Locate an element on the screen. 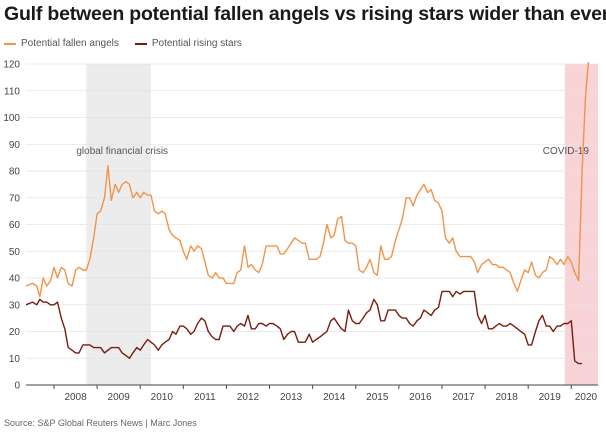 The height and width of the screenshot is (436, 606). x-tick-label-2008: 2008 is located at coordinates (75, 397).